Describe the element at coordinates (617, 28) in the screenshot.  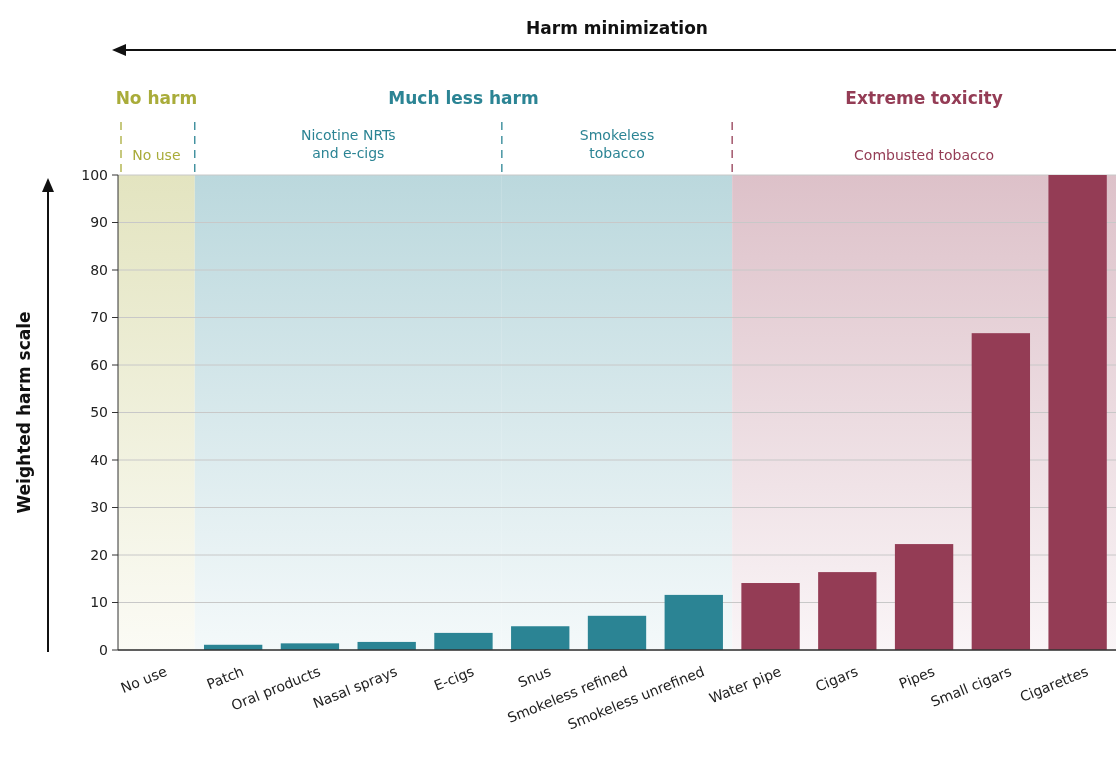
I see `chart-title: Harm minimization` at that location.